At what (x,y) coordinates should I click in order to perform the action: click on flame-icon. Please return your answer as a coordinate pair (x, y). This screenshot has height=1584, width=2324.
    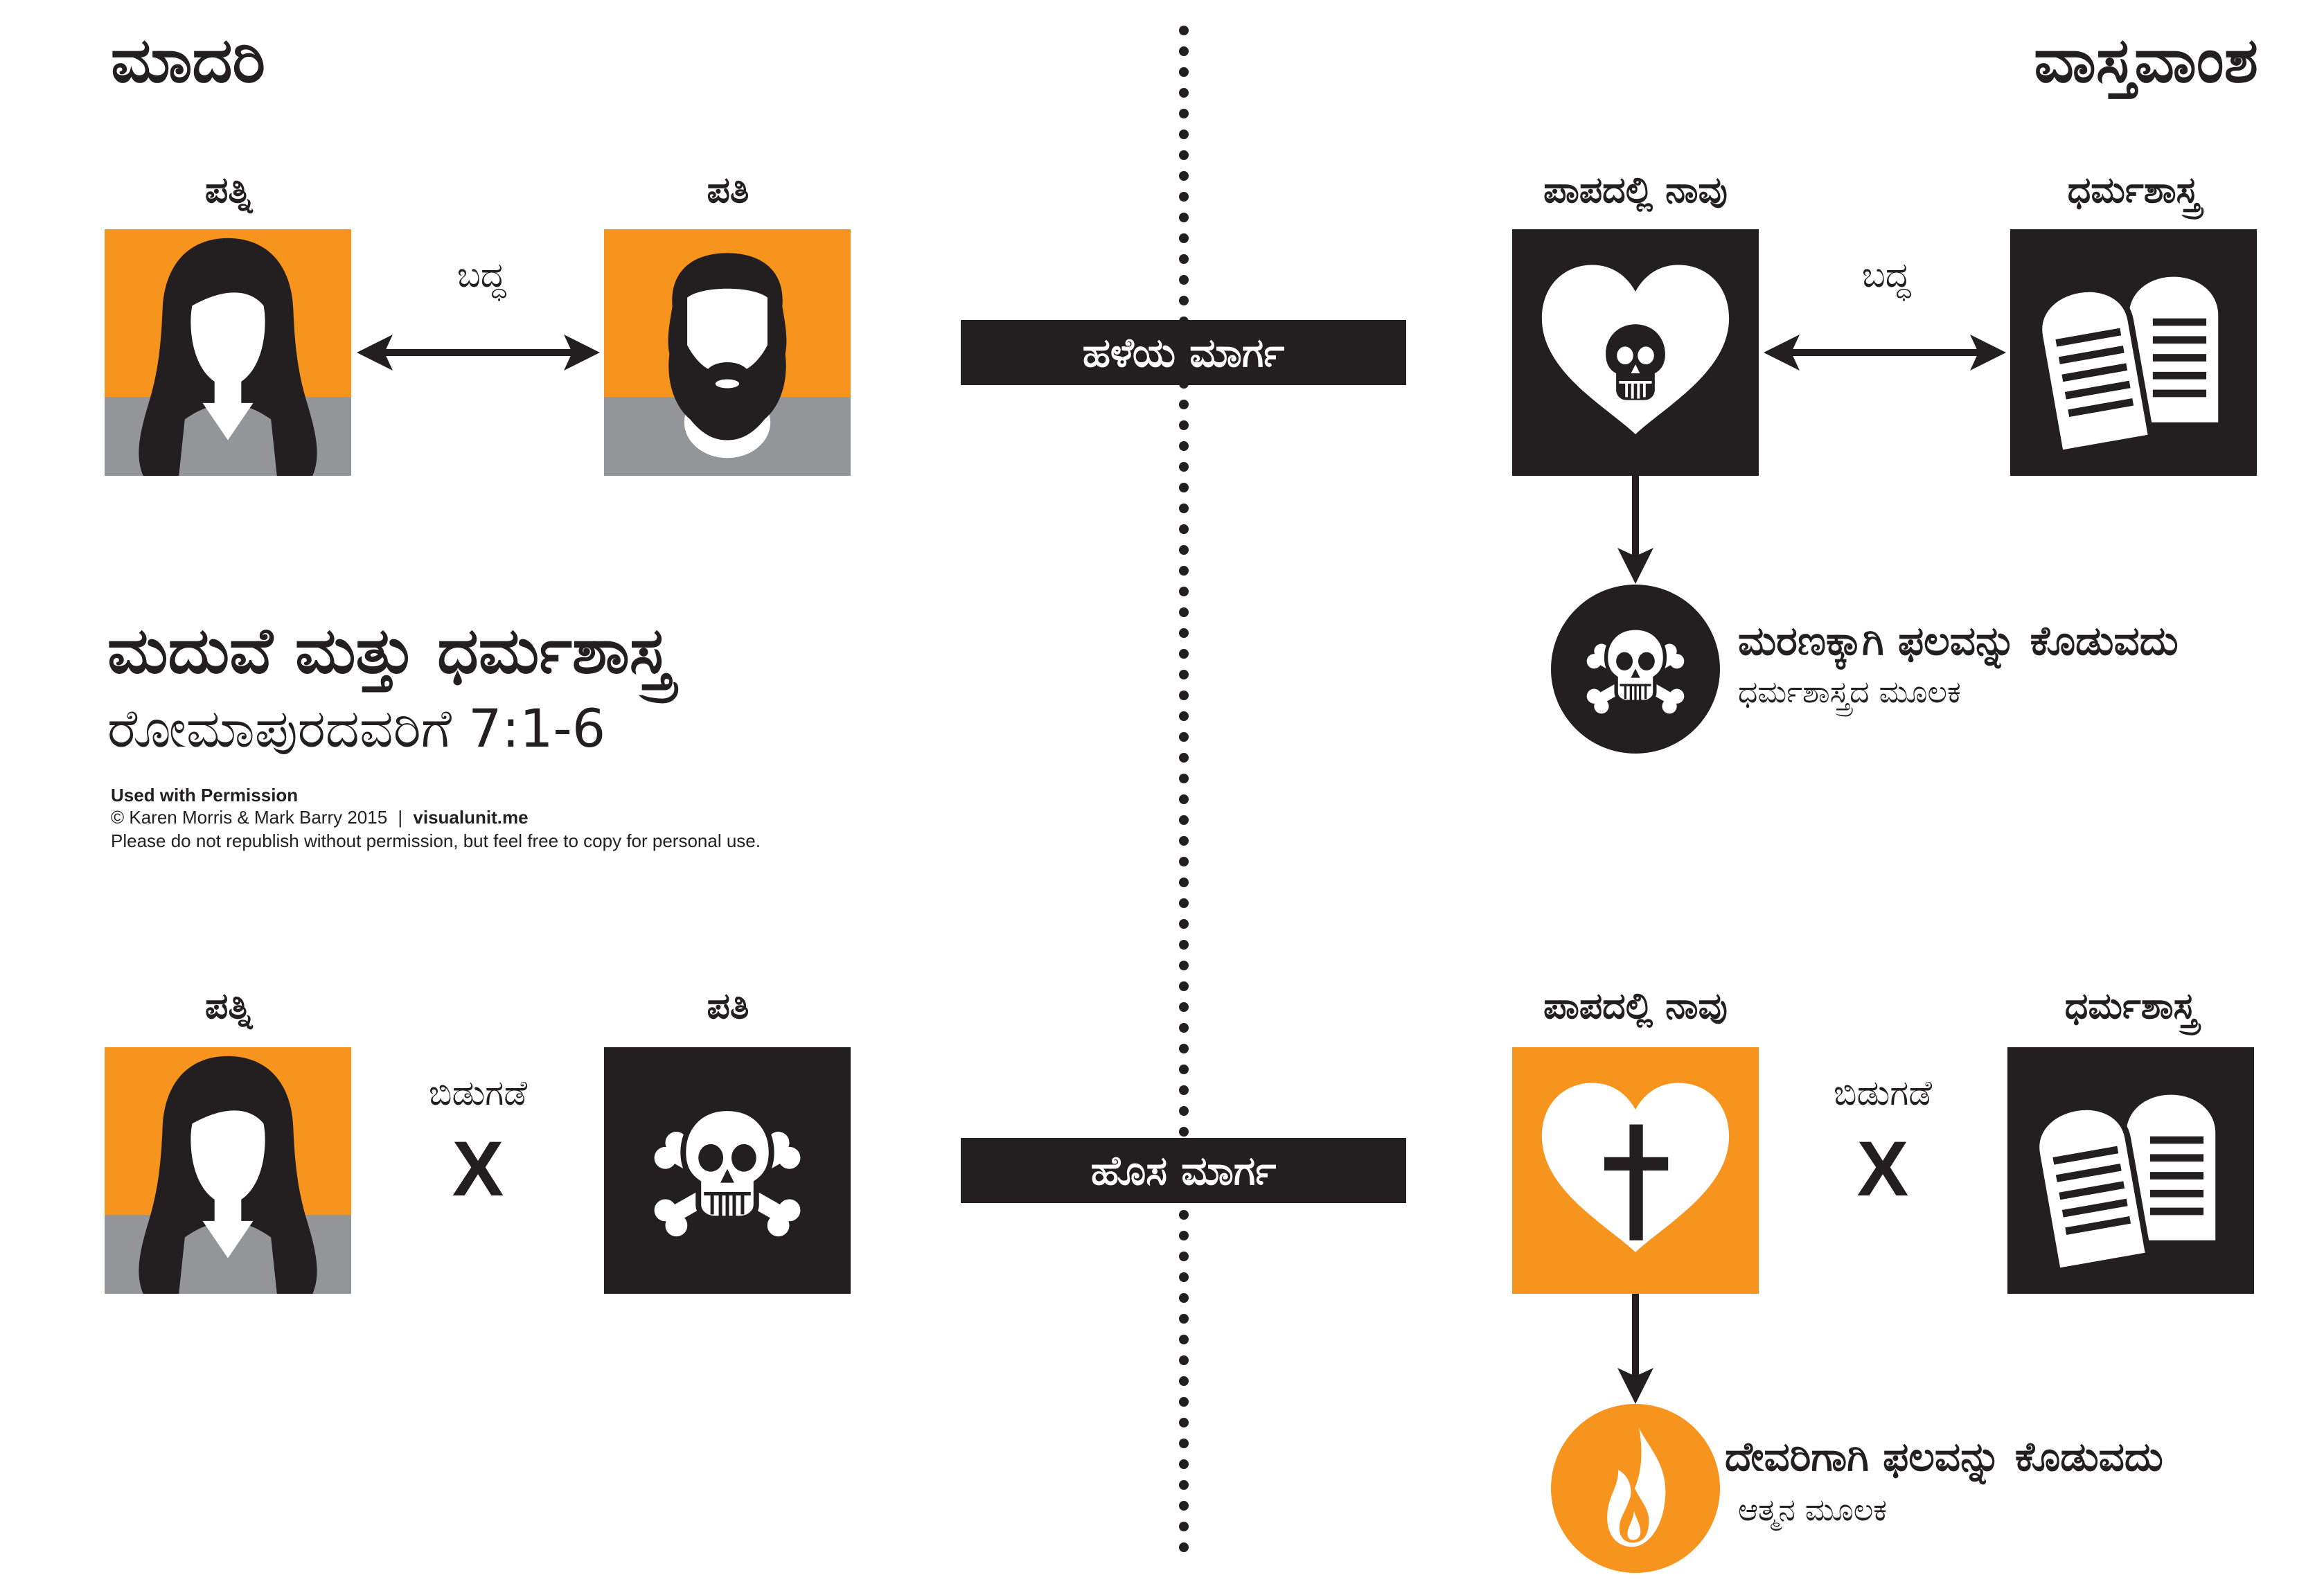
    Looking at the image, I should click on (1635, 1488).